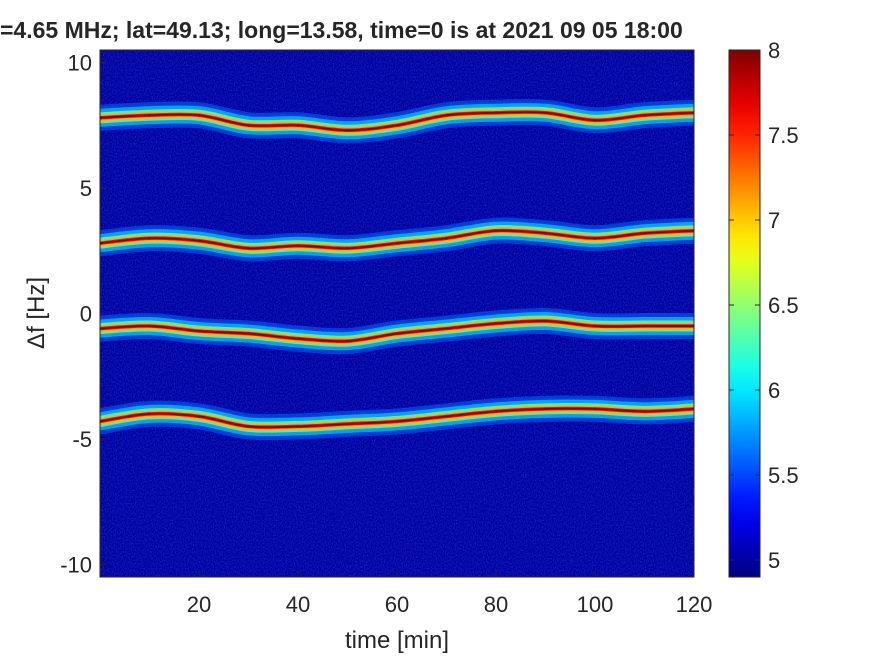 This screenshot has width=875, height=656. Describe the element at coordinates (450, 594) in the screenshot. I see `x-axis: 20 40 60 80 100 120` at that location.